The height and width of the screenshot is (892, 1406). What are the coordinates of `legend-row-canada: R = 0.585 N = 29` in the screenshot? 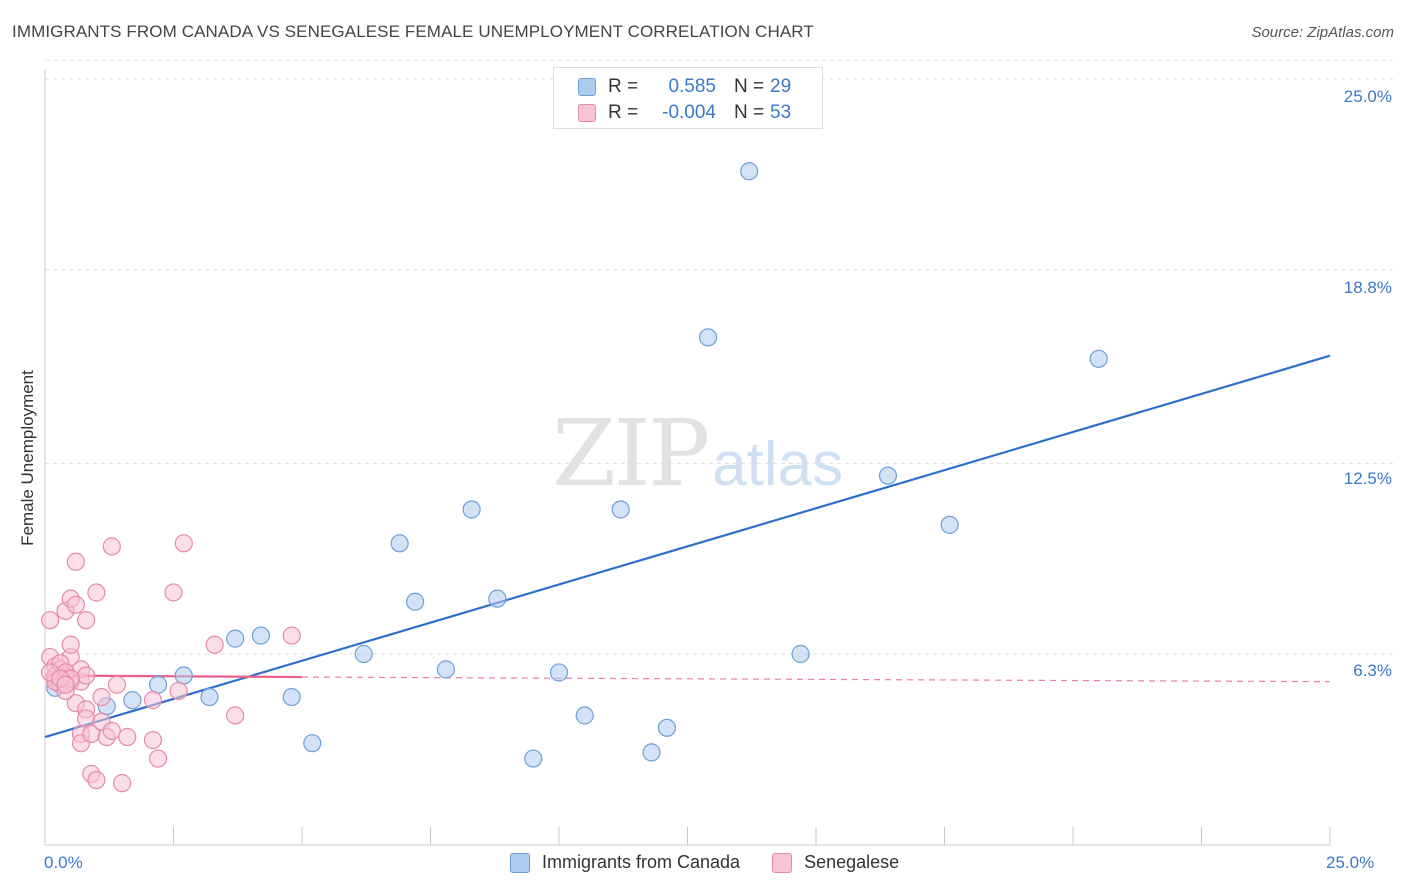 It's located at (684, 87).